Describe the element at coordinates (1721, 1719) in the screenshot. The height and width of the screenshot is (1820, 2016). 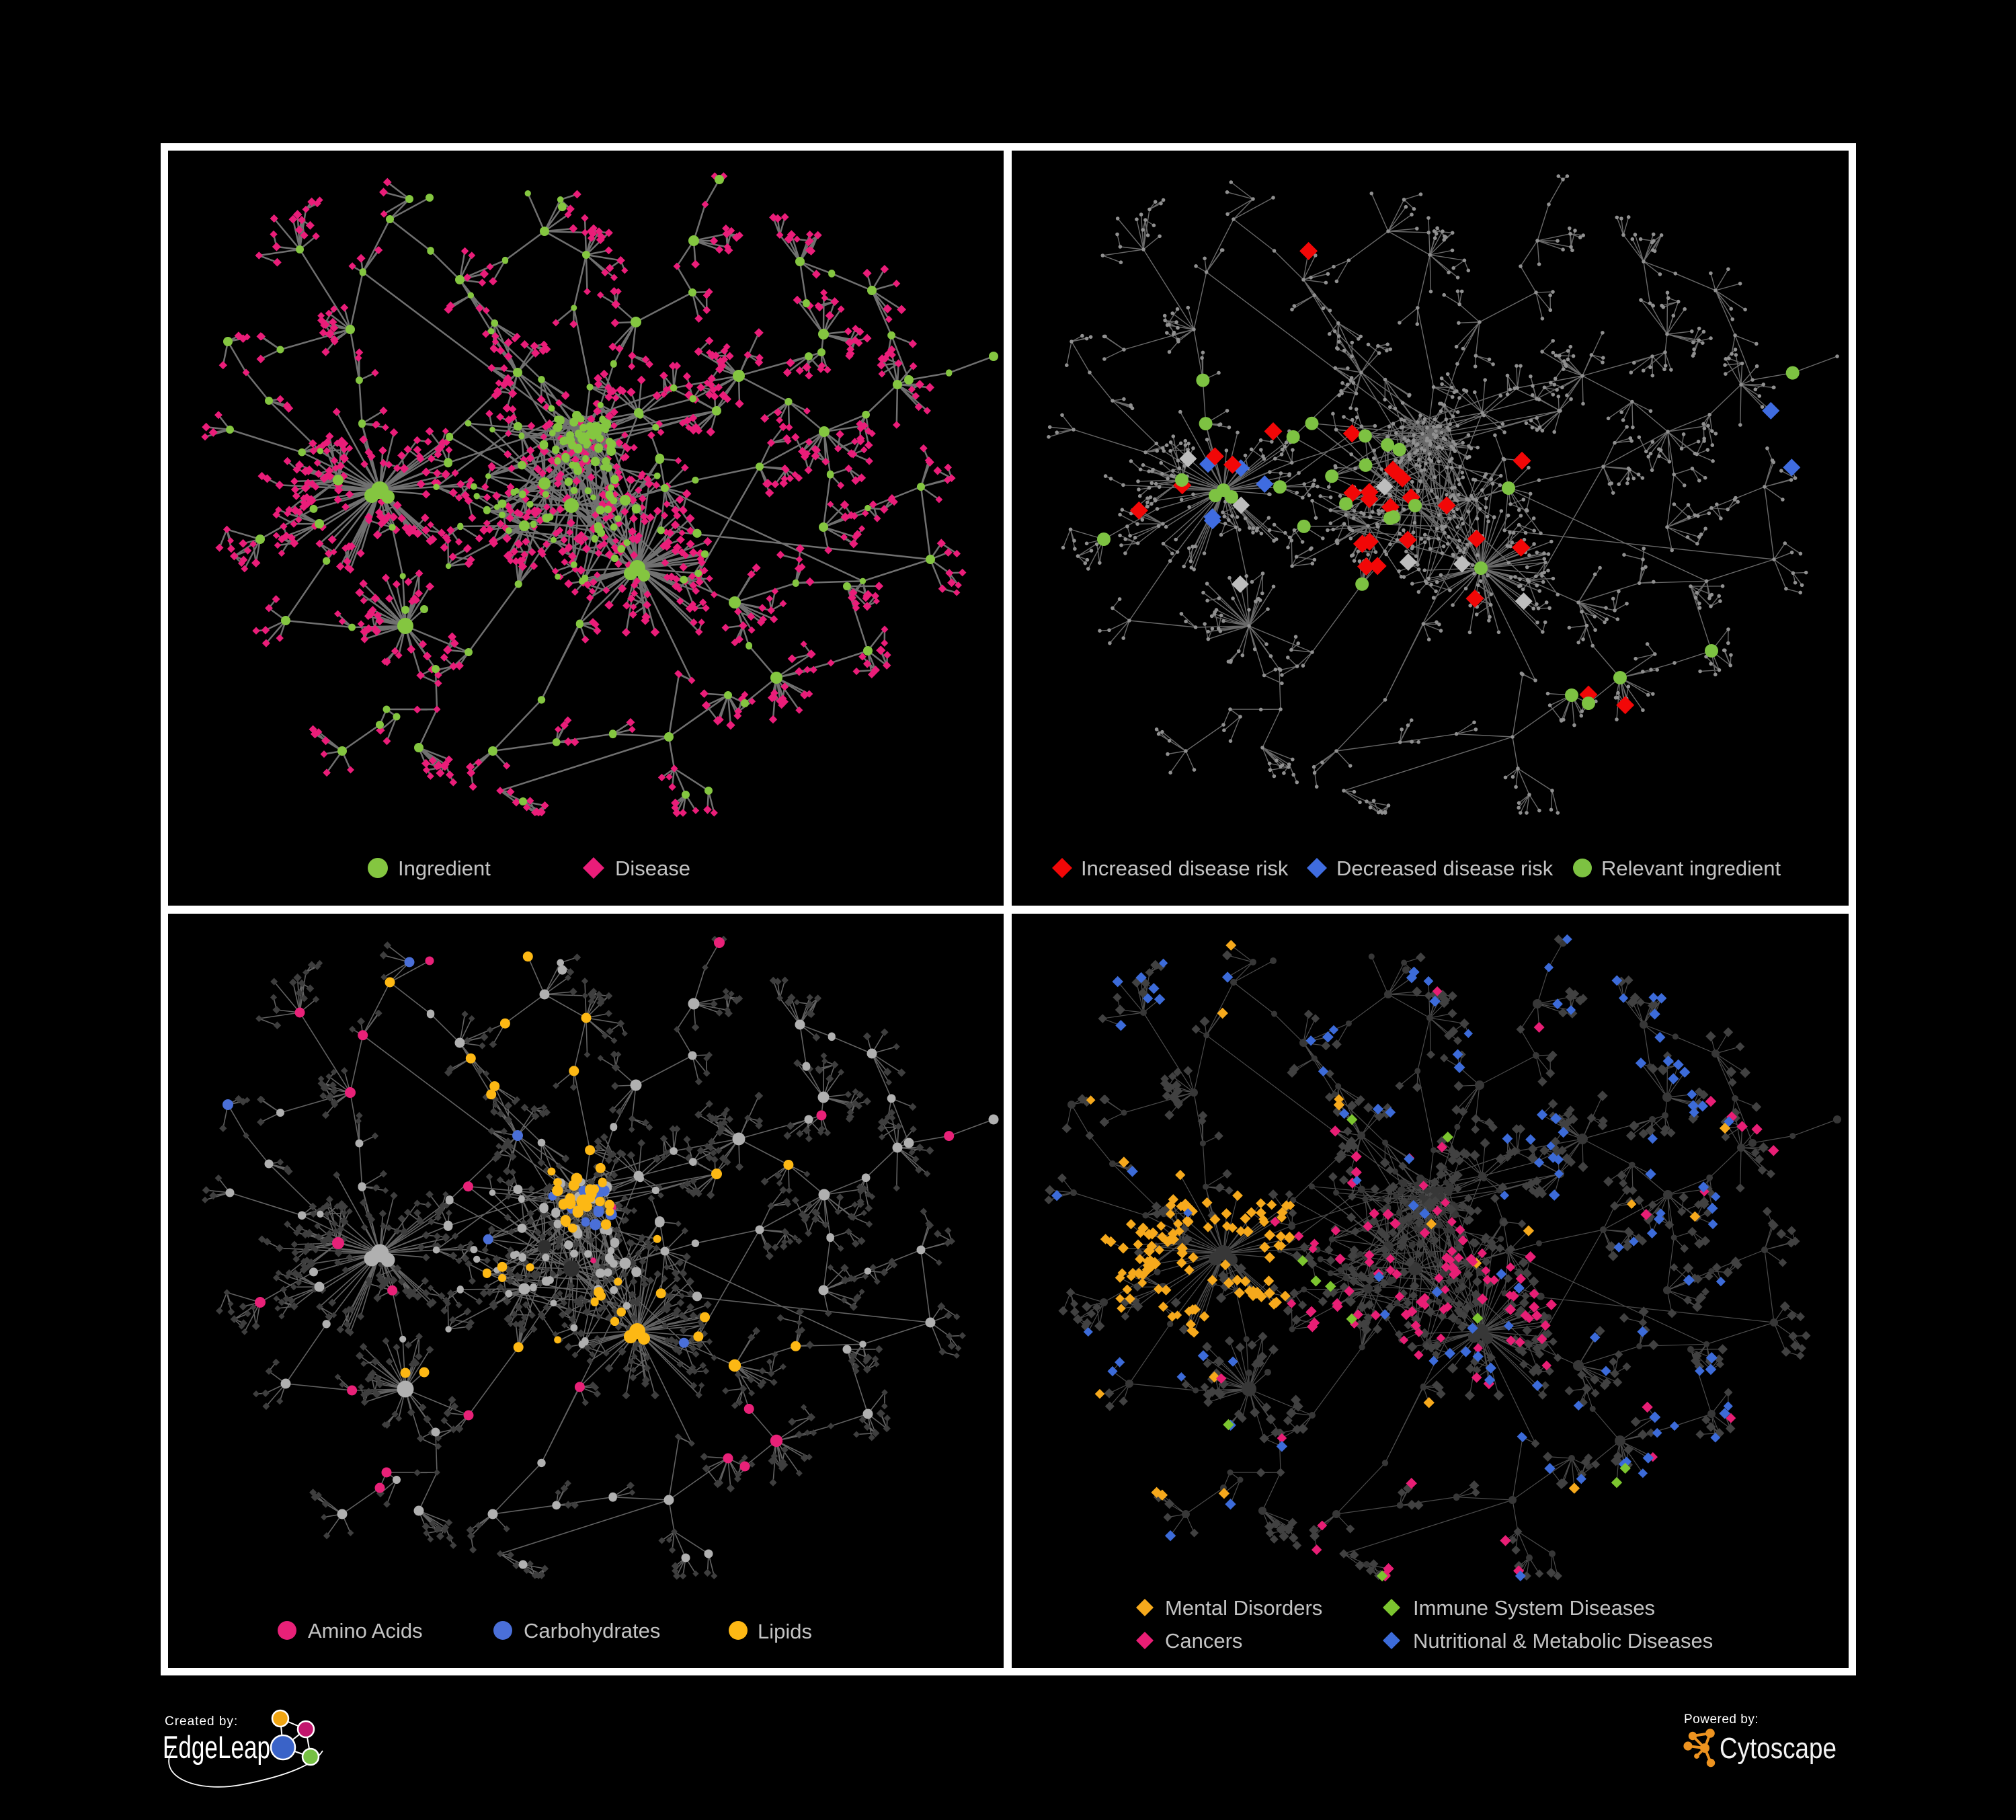
I see `svg-text: Powered by:` at that location.